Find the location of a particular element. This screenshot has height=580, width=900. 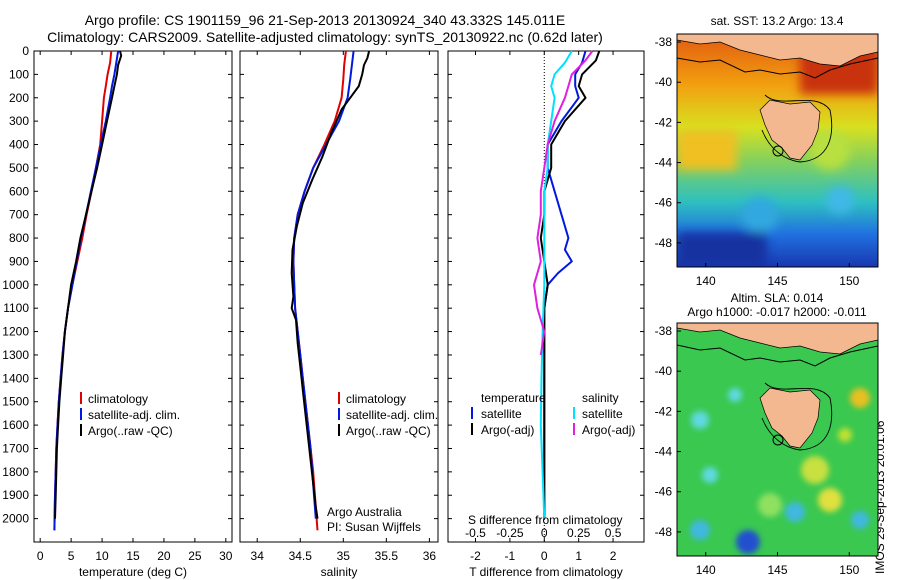

x2-tick-label: -0.5 is located at coordinates (475, 533).